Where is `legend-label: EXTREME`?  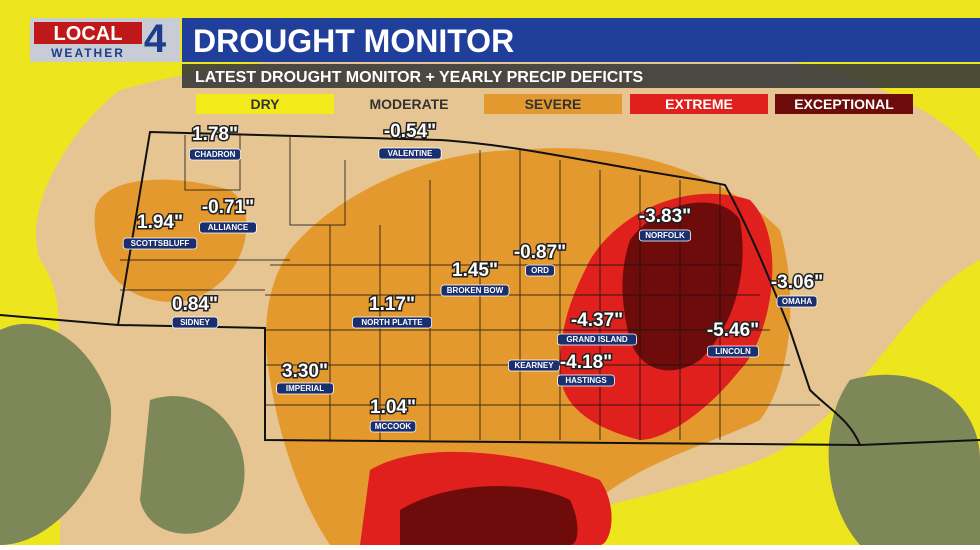 legend-label: EXTREME is located at coordinates (699, 104).